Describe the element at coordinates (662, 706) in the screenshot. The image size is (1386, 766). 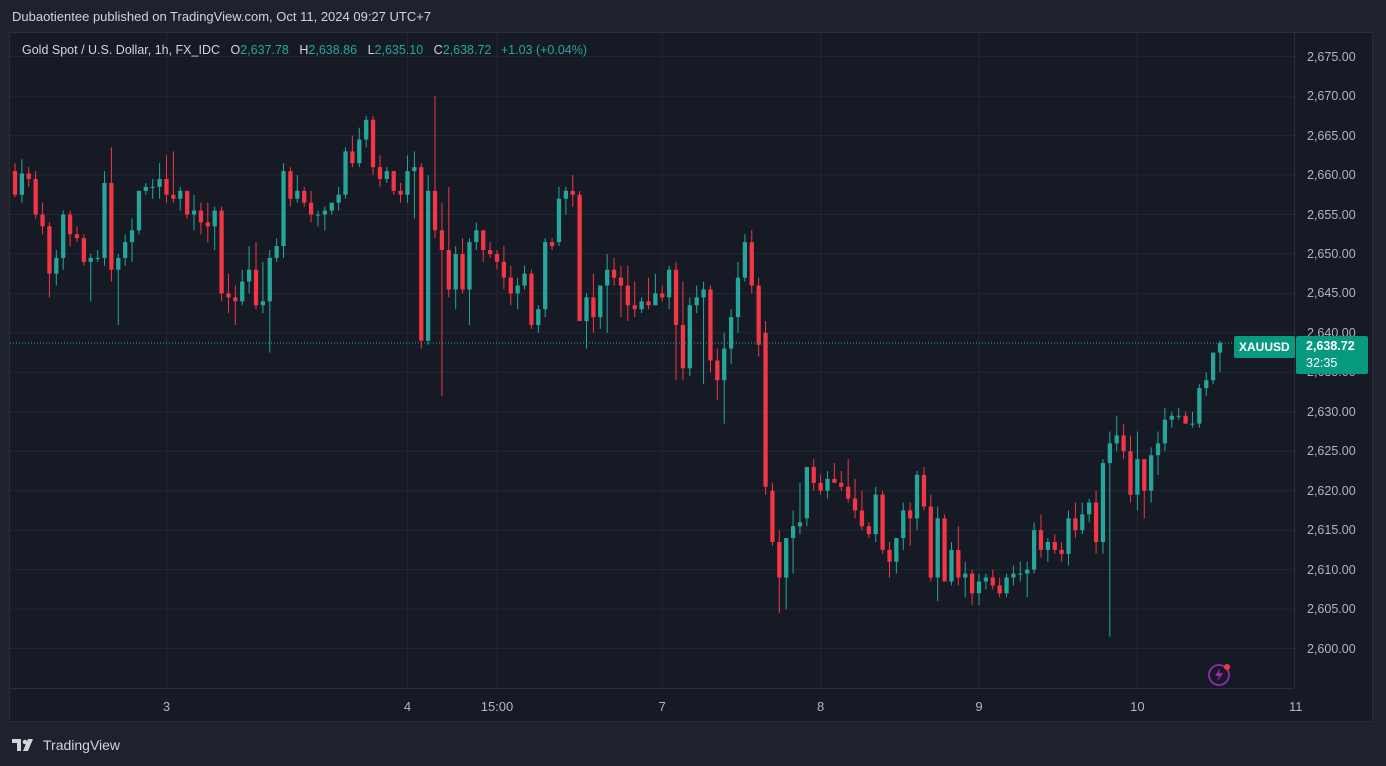
I see `time-tick-label: 7` at that location.